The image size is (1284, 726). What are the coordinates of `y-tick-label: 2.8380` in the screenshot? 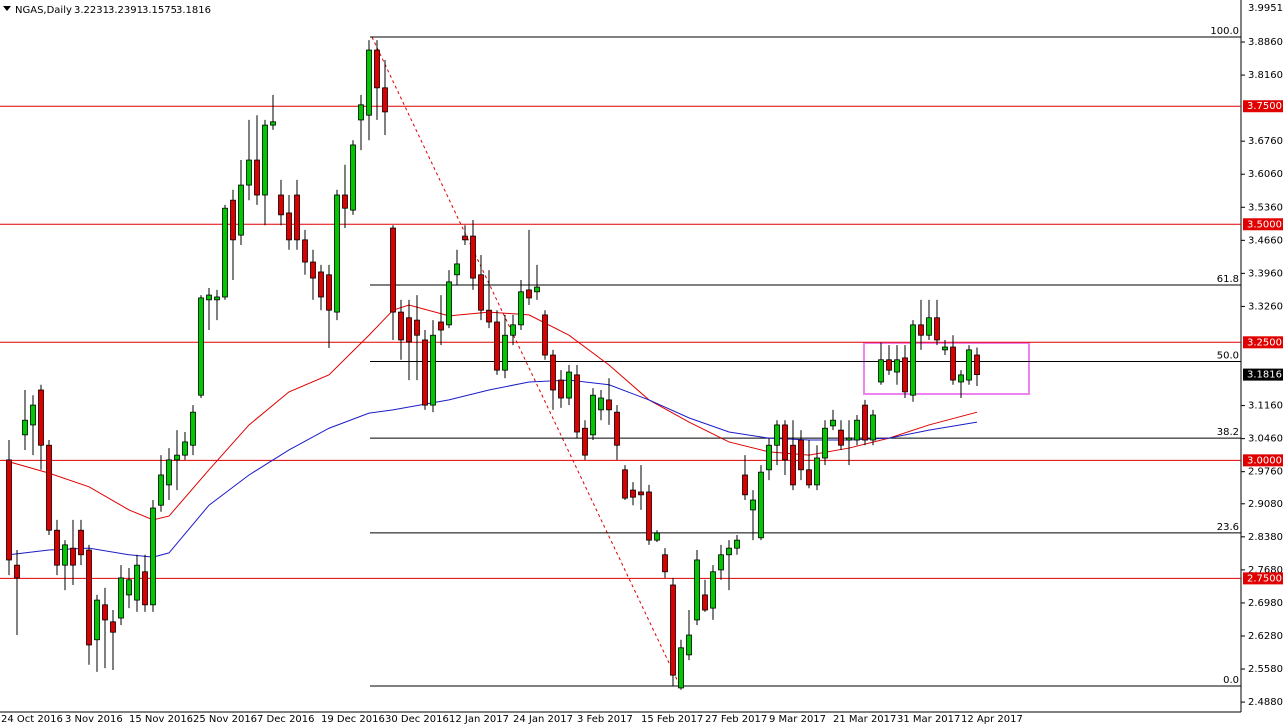 It's located at (1265, 537).